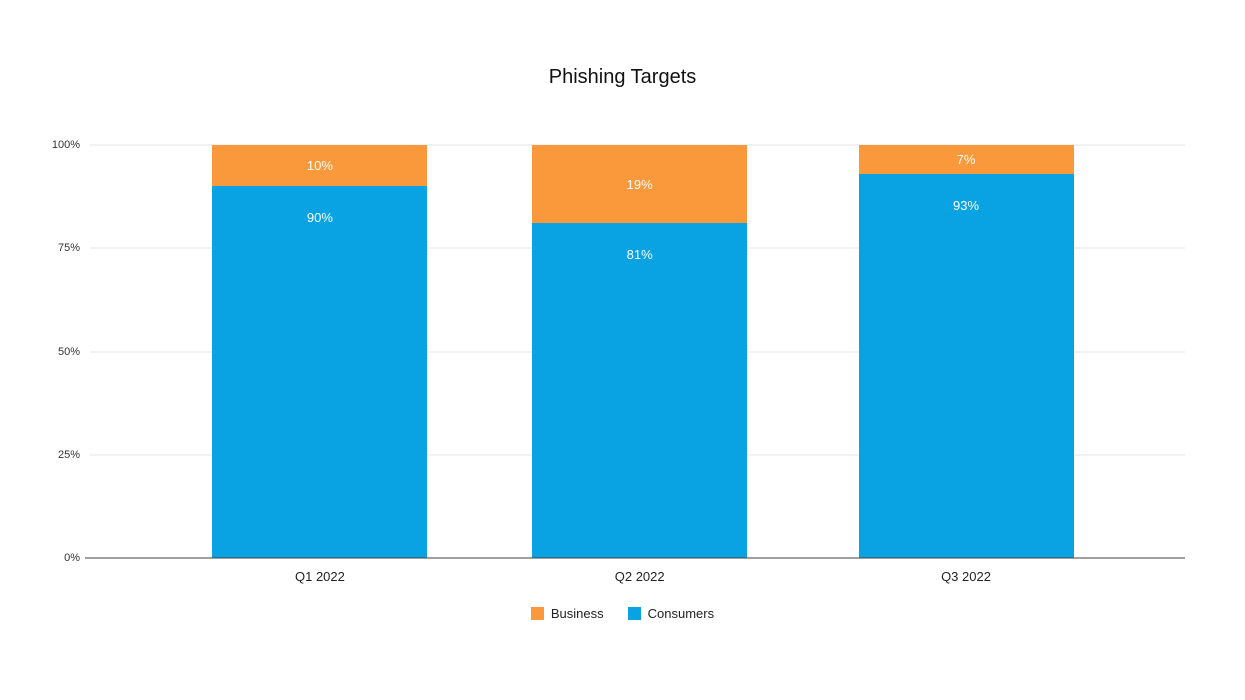 The image size is (1245, 700). What do you see at coordinates (622, 77) in the screenshot?
I see `chart-title: Phishing Targets` at bounding box center [622, 77].